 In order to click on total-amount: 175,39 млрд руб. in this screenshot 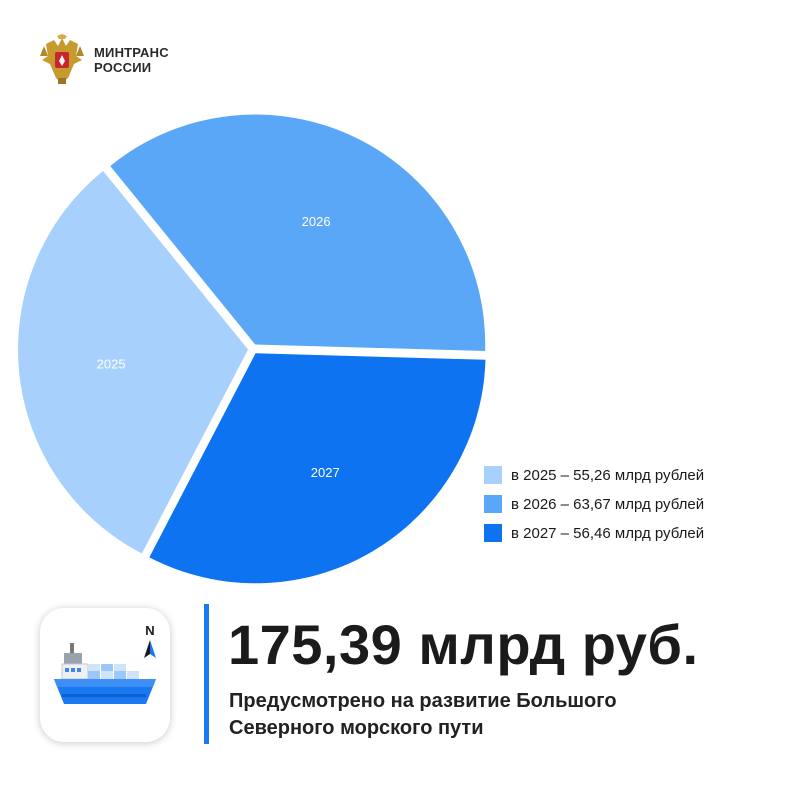, I will do `click(463, 644)`.